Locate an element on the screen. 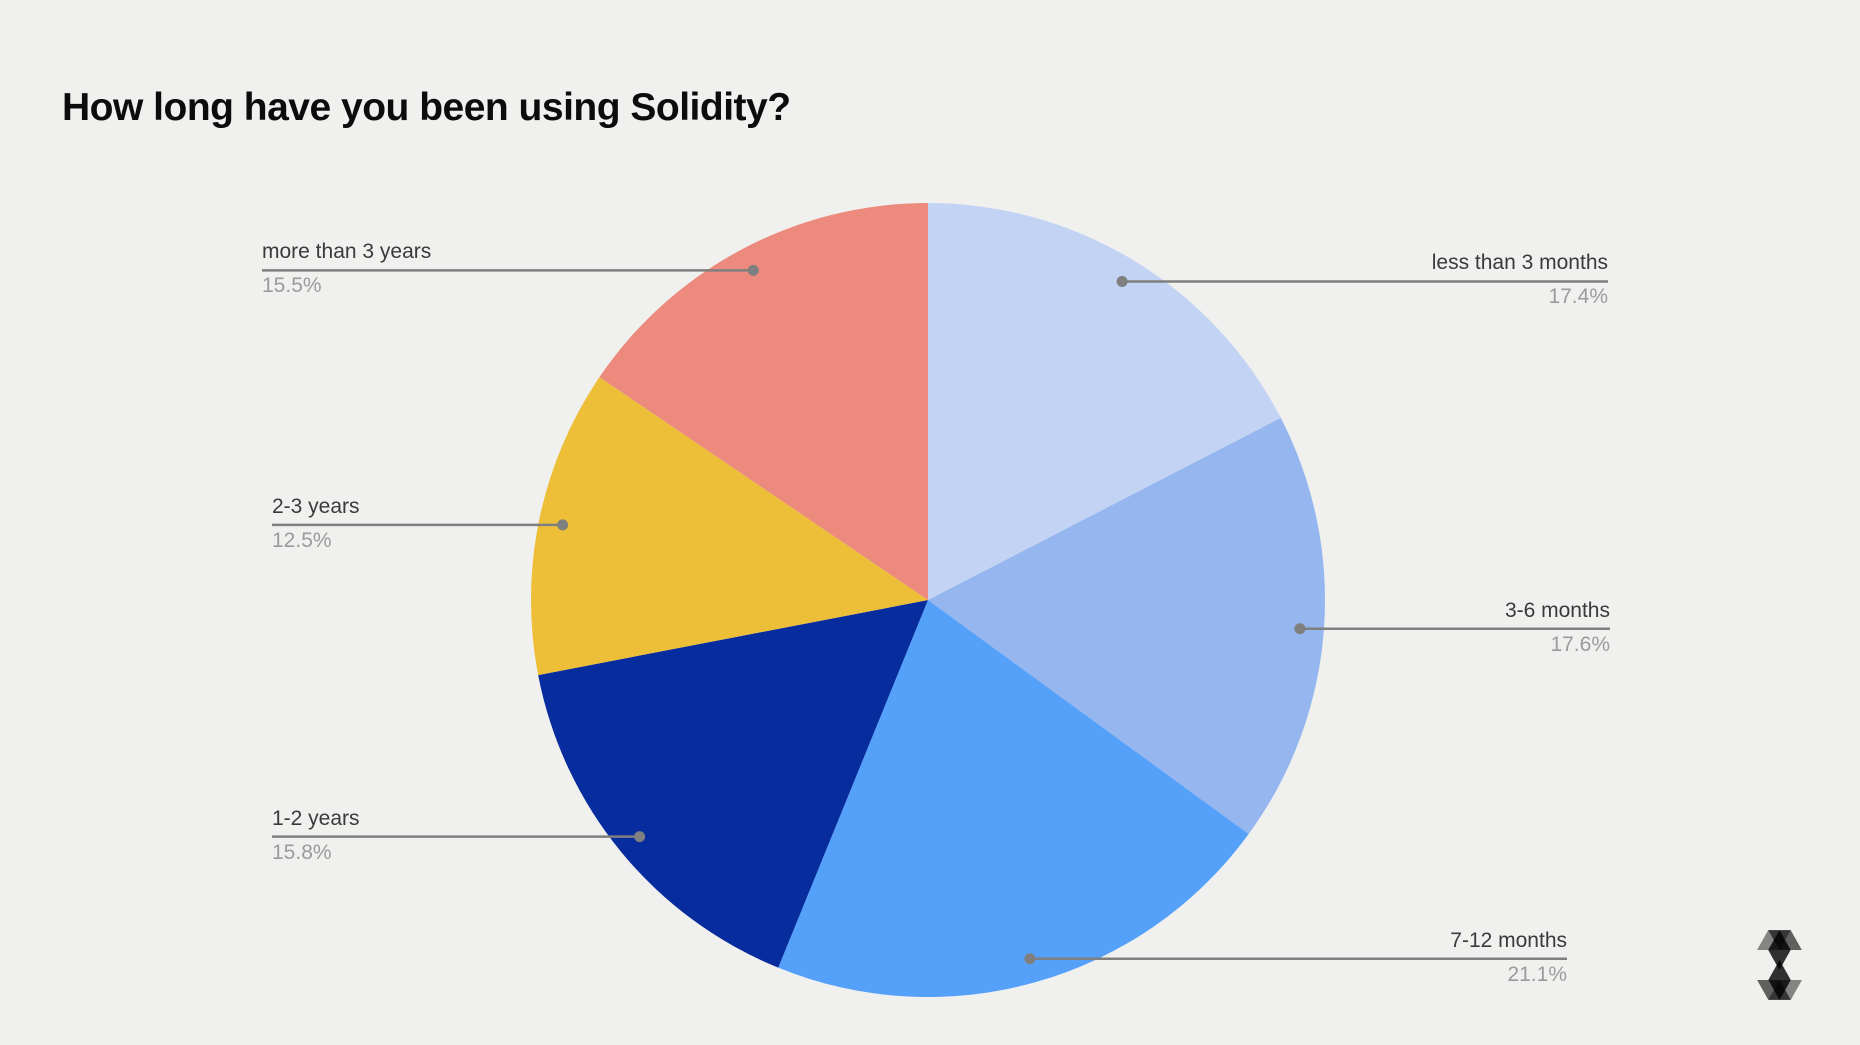 The height and width of the screenshot is (1045, 1860). slice-name: 3-6 months is located at coordinates (1557, 610).